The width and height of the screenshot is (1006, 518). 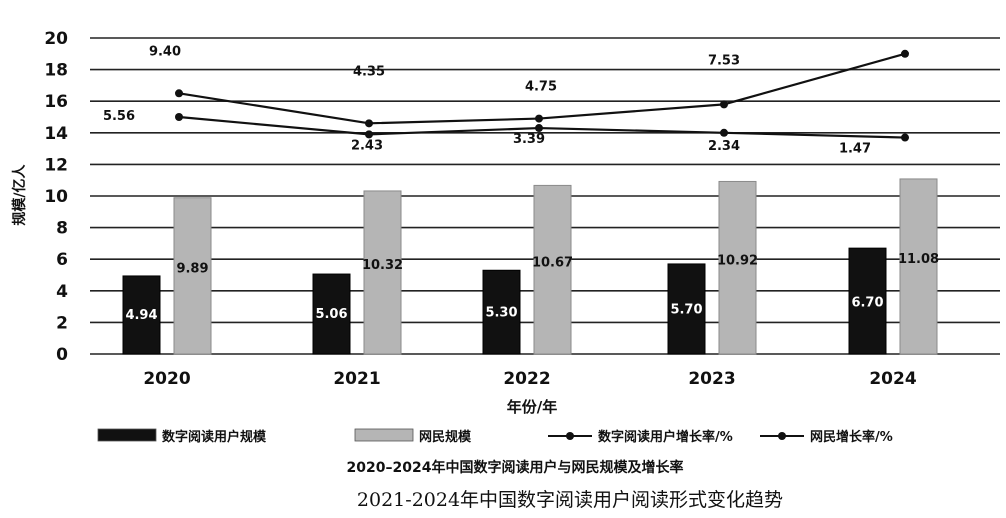 I want to click on y-tick-label: 14, so click(x=56, y=134).